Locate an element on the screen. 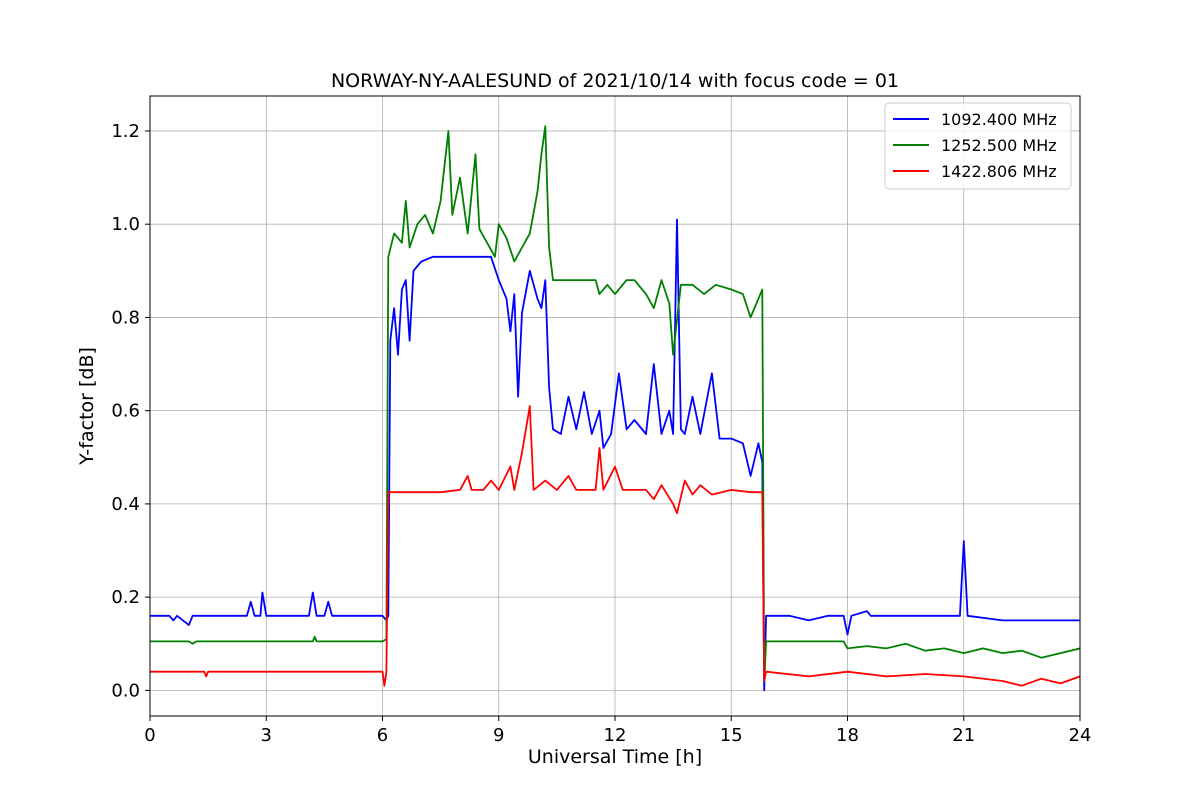 This screenshot has width=1200, height=800. legend-box is located at coordinates (978, 146).